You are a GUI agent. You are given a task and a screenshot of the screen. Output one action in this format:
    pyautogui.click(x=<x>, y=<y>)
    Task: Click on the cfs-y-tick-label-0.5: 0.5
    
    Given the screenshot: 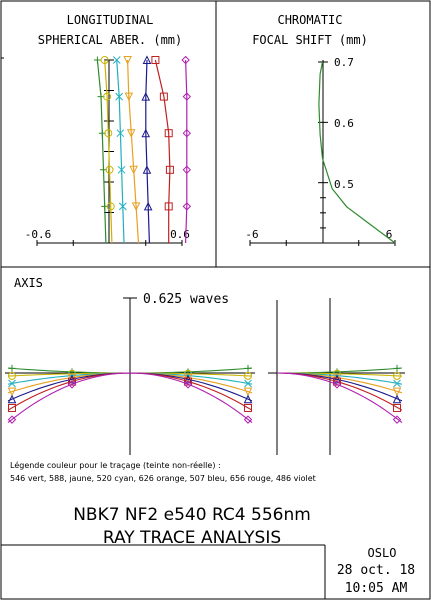 What is the action you would take?
    pyautogui.click(x=344, y=184)
    